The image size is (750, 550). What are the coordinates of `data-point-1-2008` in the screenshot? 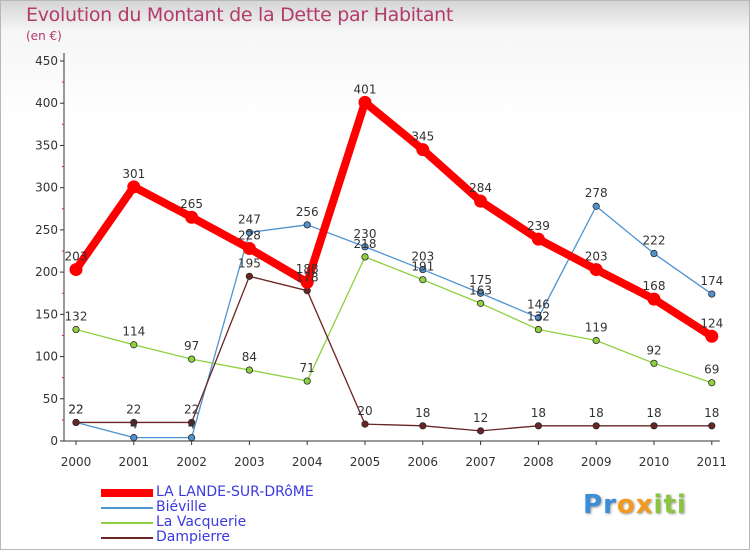 It's located at (538, 318).